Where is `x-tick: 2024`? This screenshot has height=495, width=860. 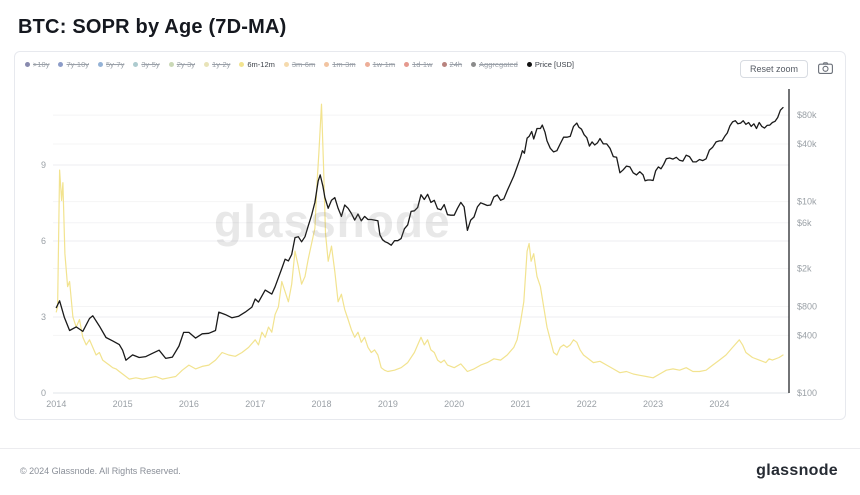 x-tick: 2024 is located at coordinates (719, 404).